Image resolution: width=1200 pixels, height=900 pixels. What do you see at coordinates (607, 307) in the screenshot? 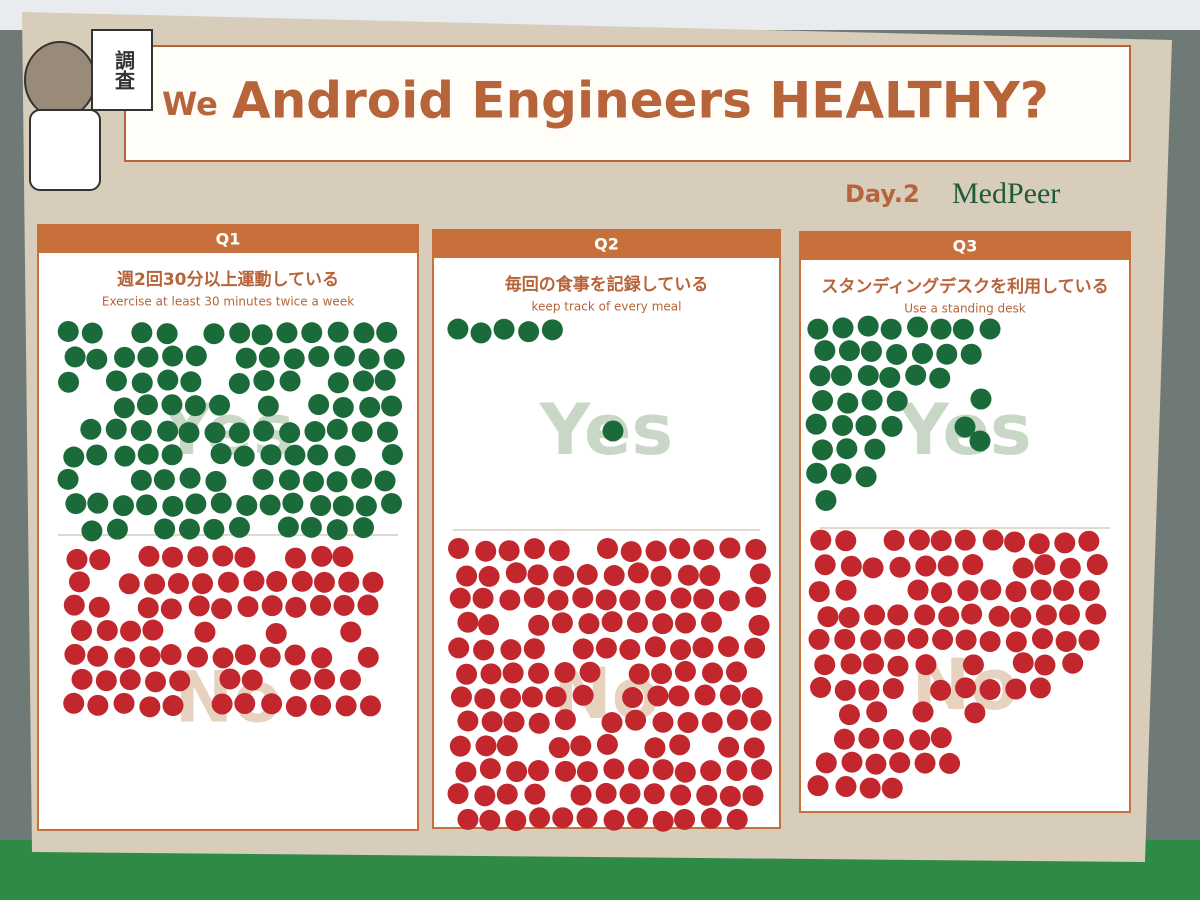
I see `question-en: keep track of every meal` at bounding box center [607, 307].